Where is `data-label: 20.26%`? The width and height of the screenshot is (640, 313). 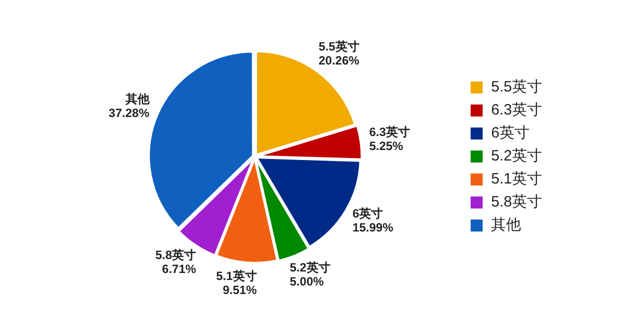
data-label: 20.26% is located at coordinates (339, 60).